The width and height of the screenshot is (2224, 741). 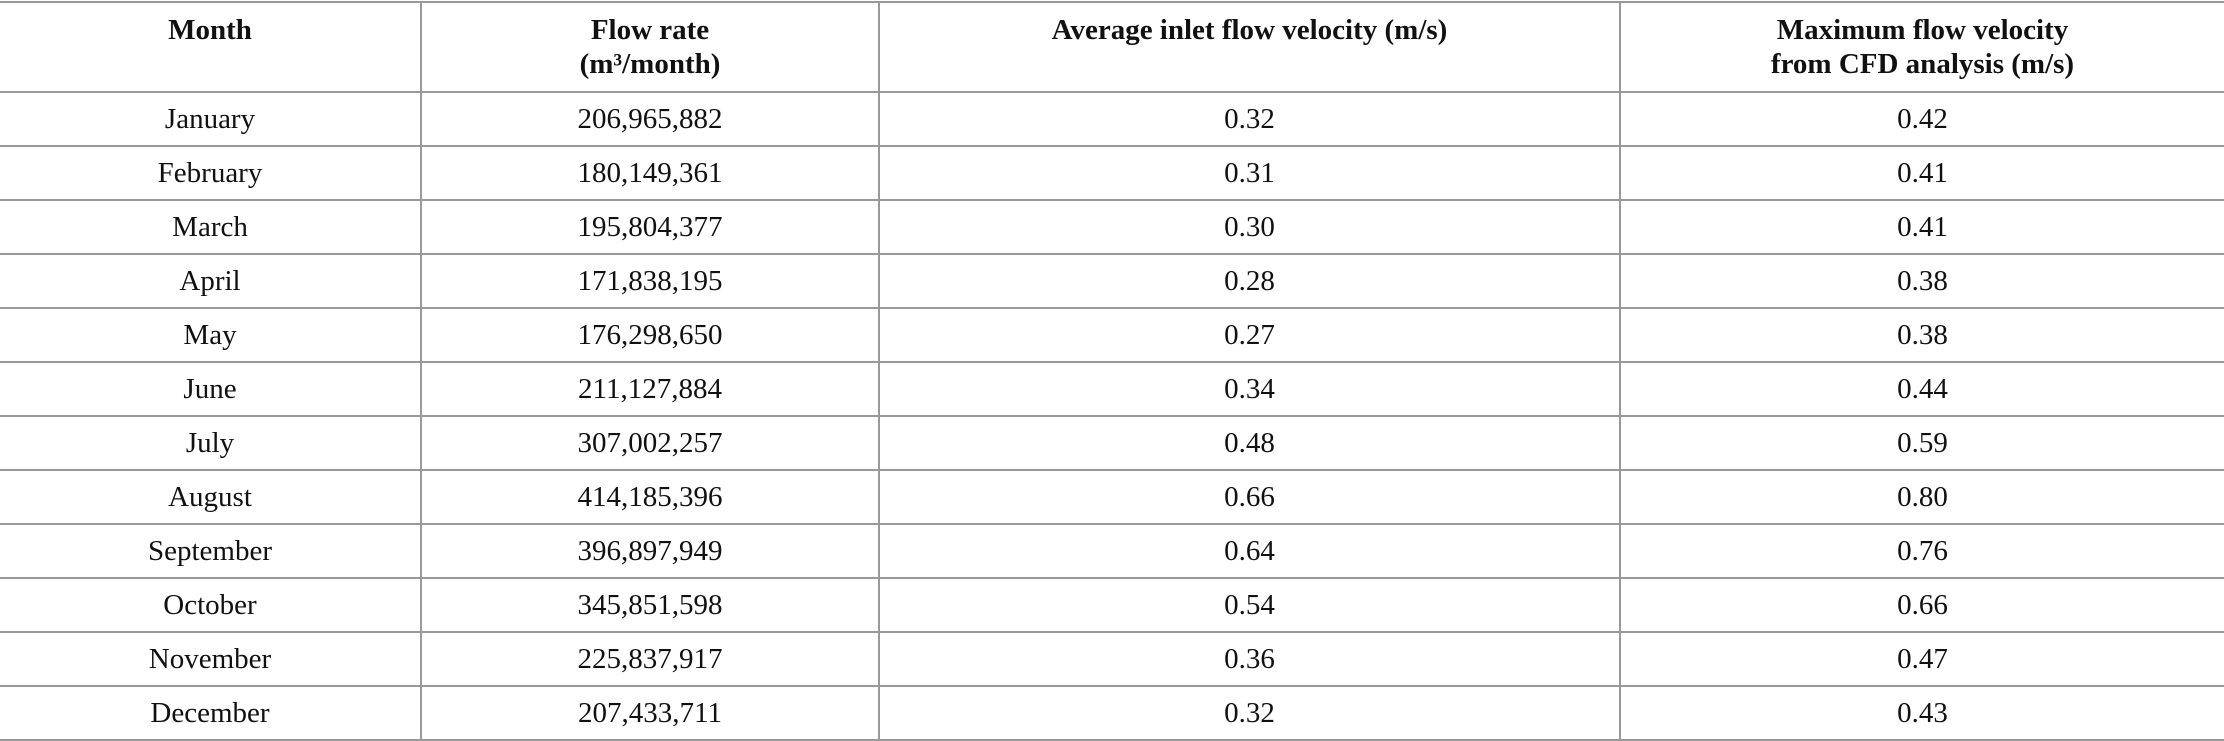 What do you see at coordinates (210, 713) in the screenshot?
I see `table-cell: December` at bounding box center [210, 713].